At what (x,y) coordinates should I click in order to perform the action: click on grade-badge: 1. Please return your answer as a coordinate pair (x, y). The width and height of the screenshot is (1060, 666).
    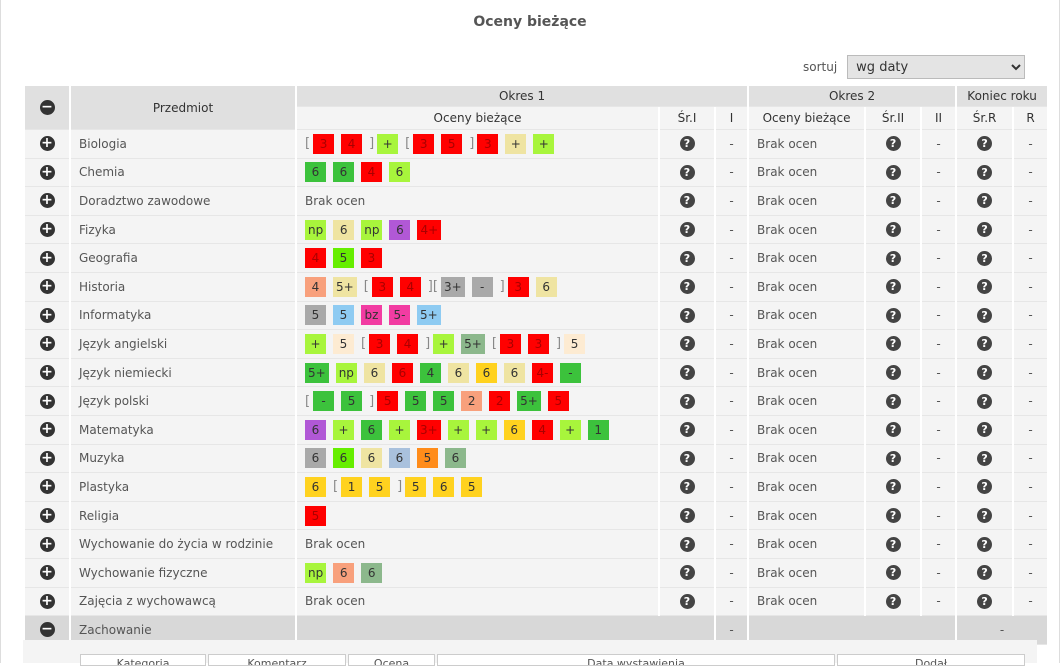
    Looking at the image, I should click on (352, 486).